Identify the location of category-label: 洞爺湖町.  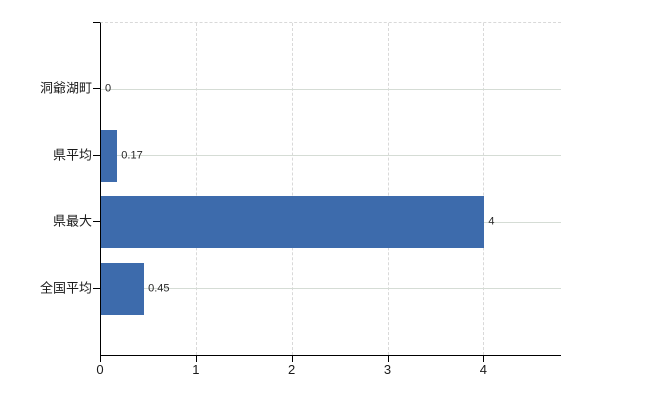
(65, 88).